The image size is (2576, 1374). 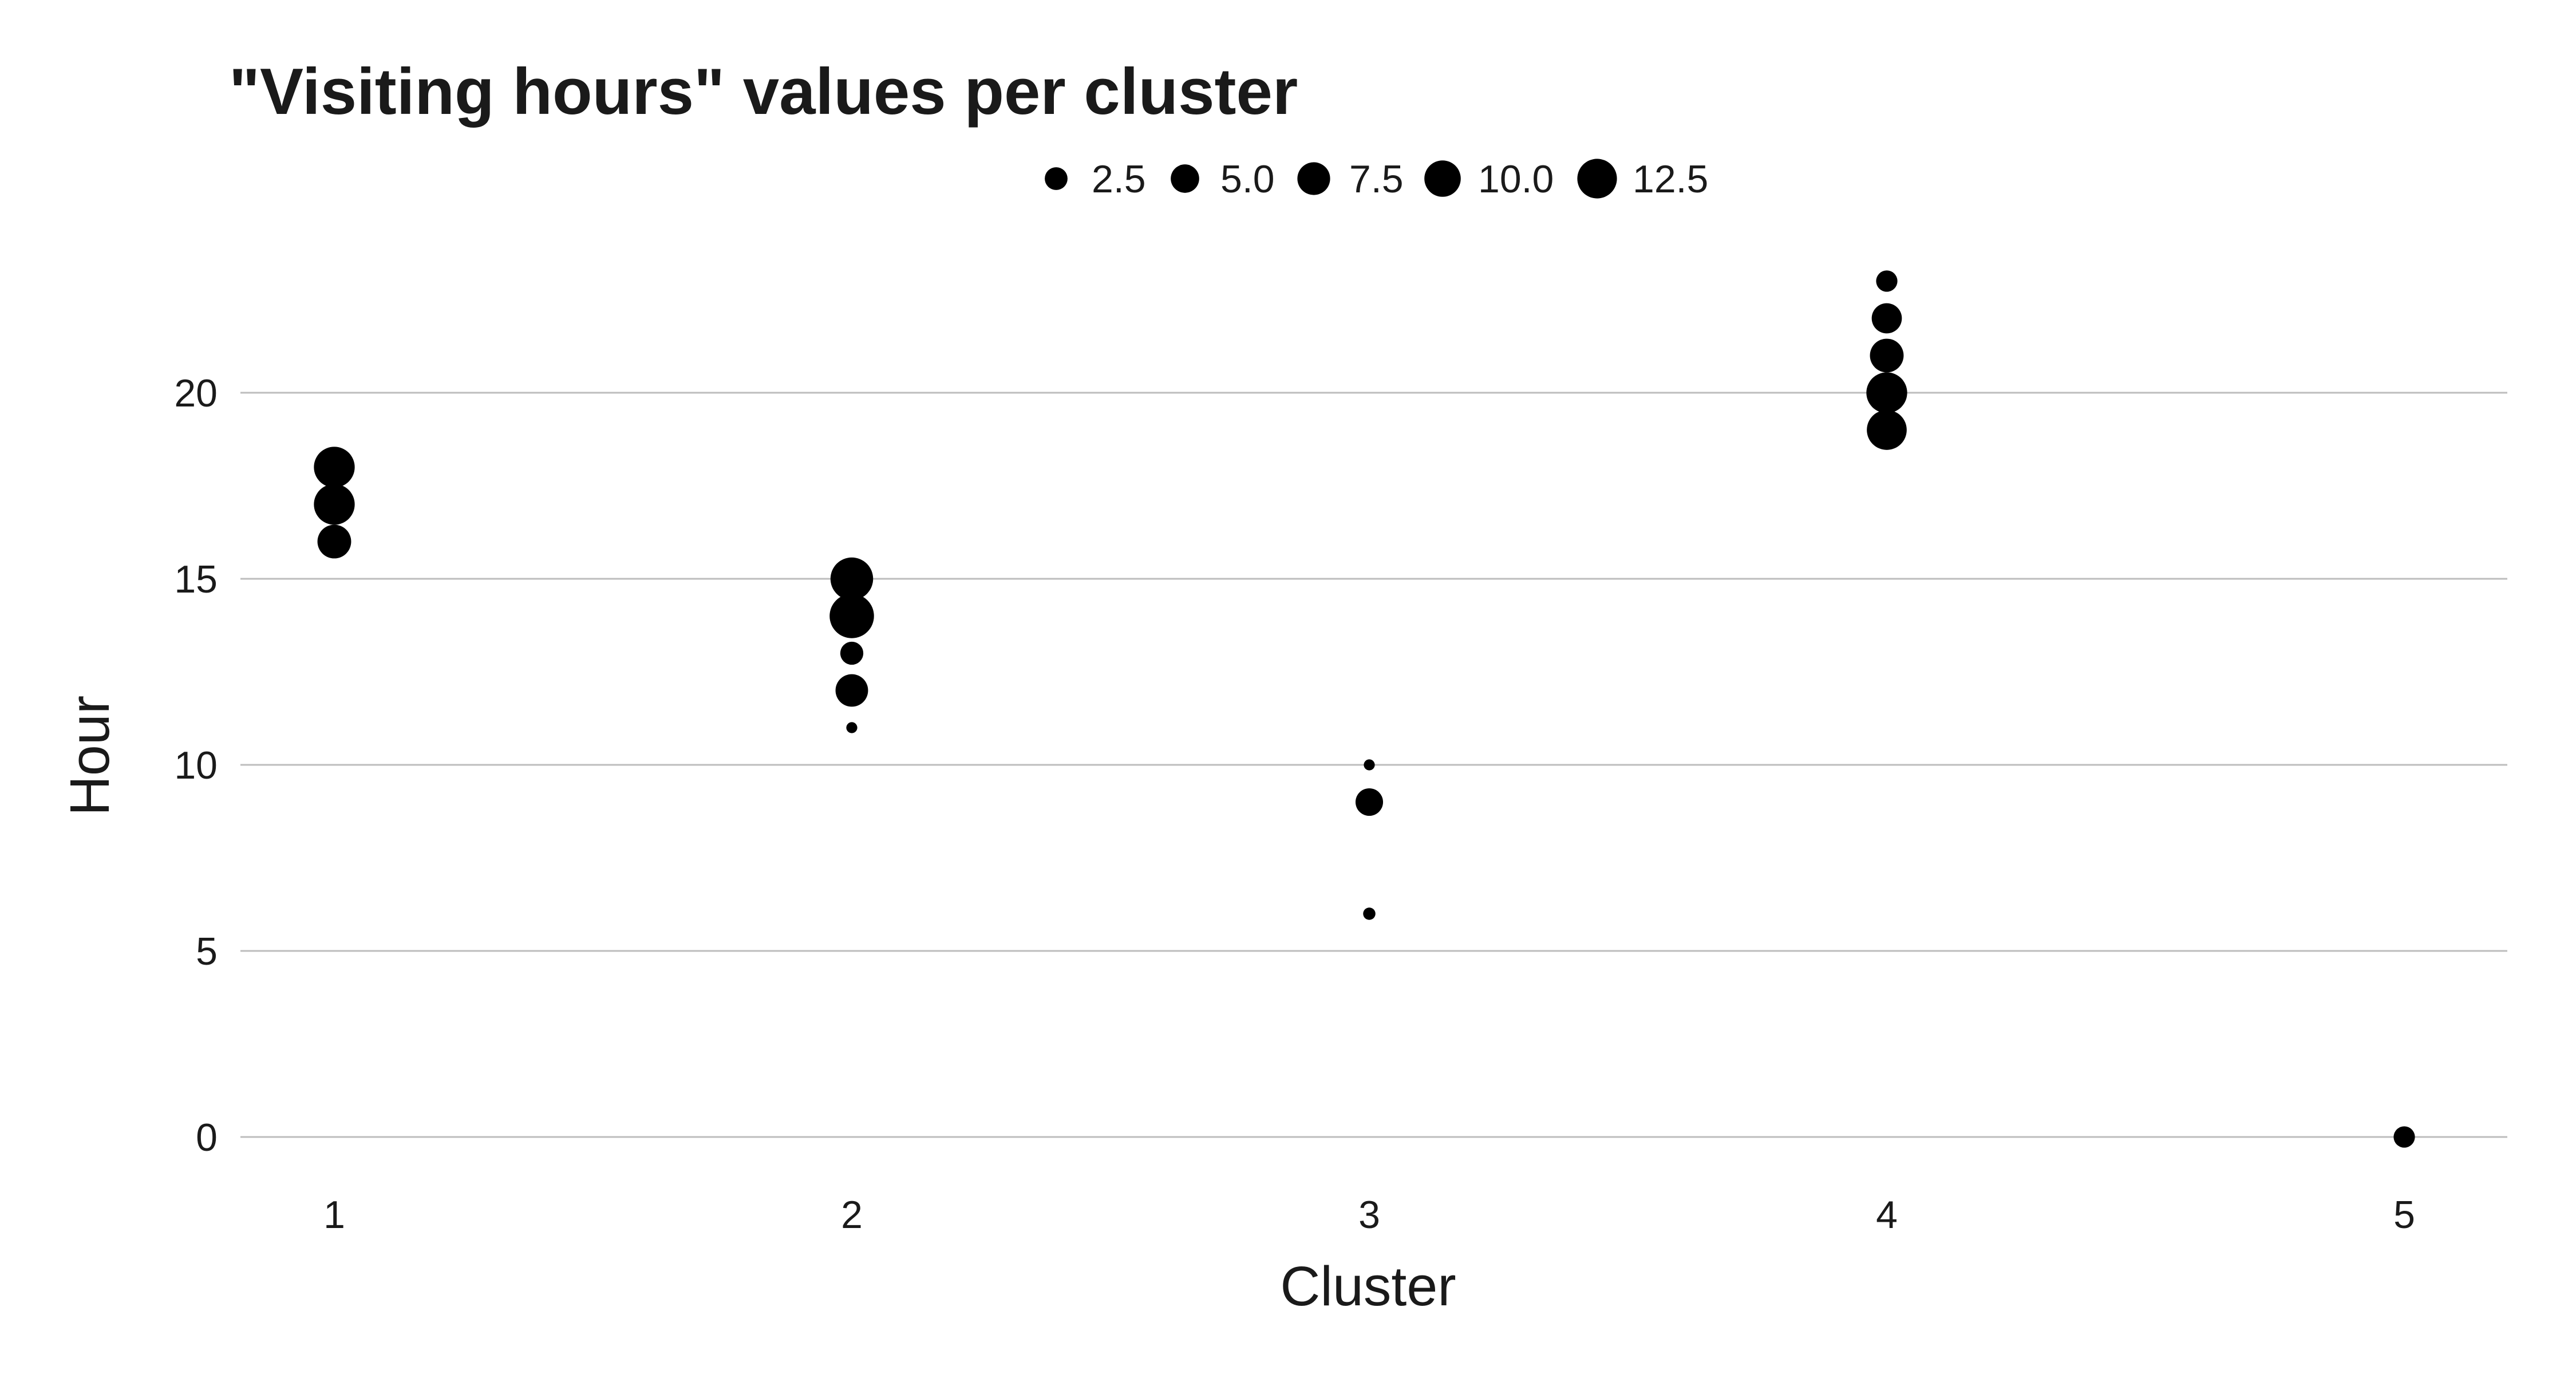 I want to click on x-tick-label: 4, so click(x=1887, y=1215).